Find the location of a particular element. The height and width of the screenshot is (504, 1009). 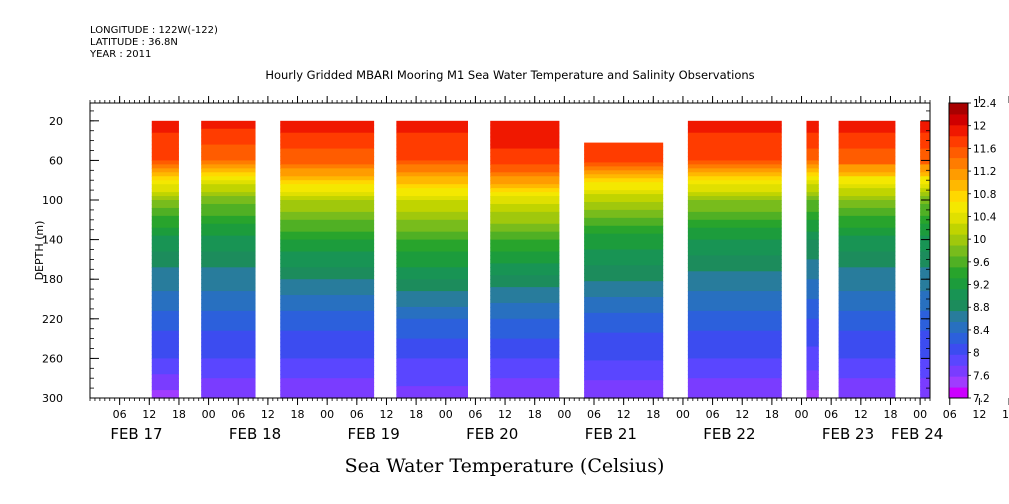

x-day-label: FEB 17 is located at coordinates (136, 434).